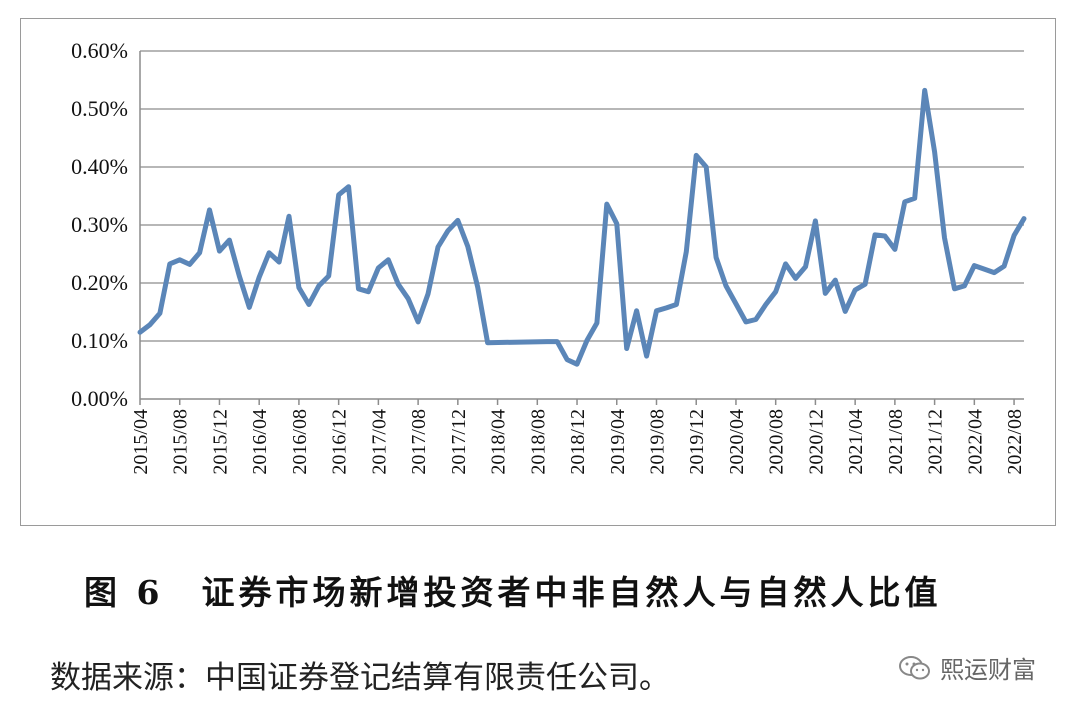 This screenshot has height=718, width=1080. I want to click on x-tick-label: 2021/08, so click(896, 442).